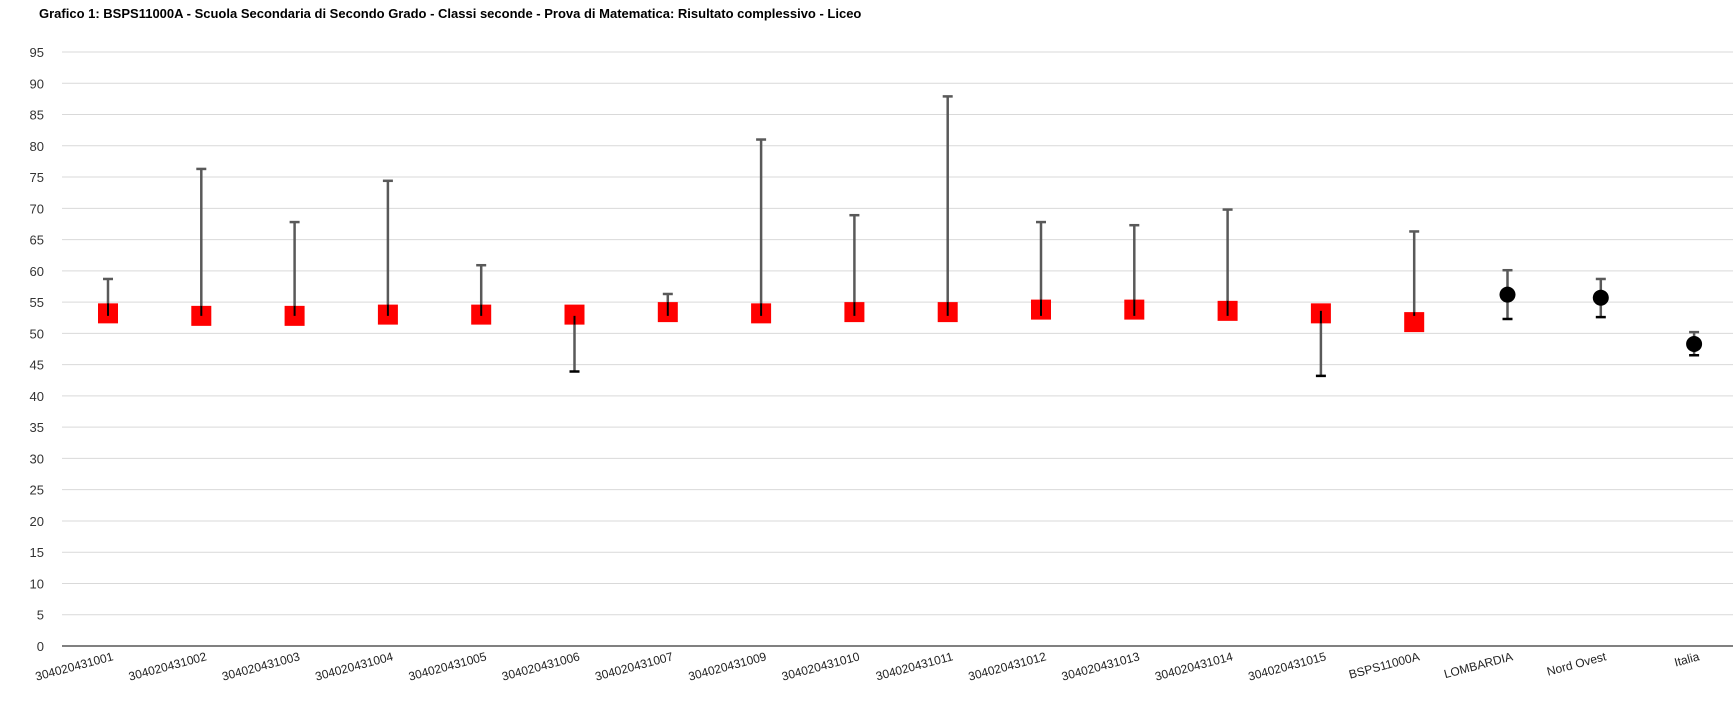 The height and width of the screenshot is (723, 1733). Describe the element at coordinates (37, 396) in the screenshot. I see `y-tick-label: 40` at that location.